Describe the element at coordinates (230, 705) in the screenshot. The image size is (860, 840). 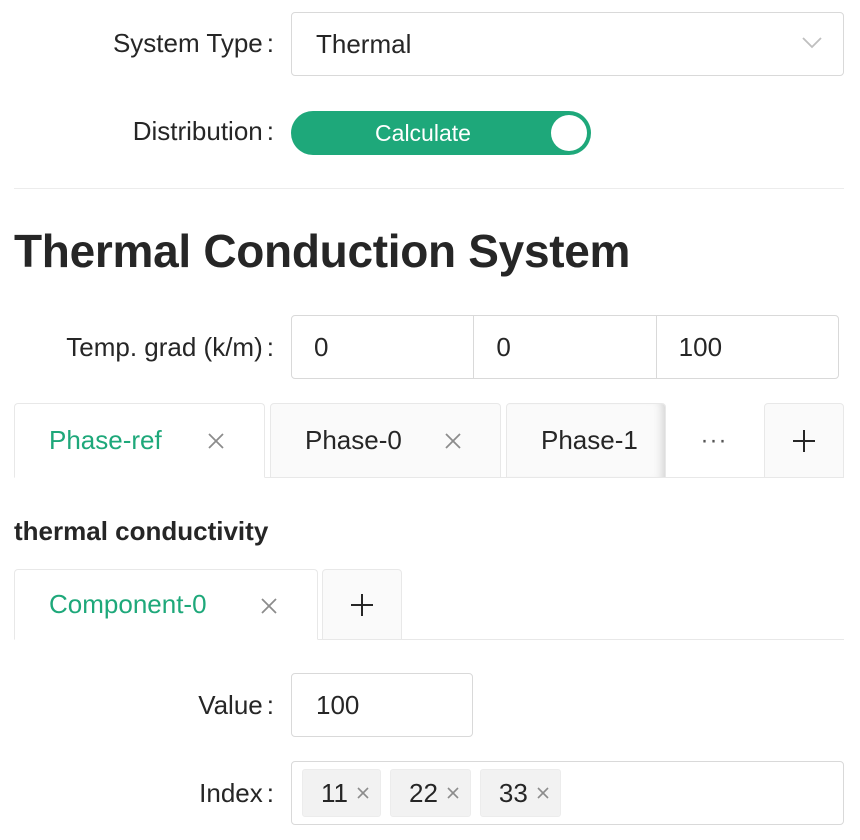
I see `value-label-text: Value` at that location.